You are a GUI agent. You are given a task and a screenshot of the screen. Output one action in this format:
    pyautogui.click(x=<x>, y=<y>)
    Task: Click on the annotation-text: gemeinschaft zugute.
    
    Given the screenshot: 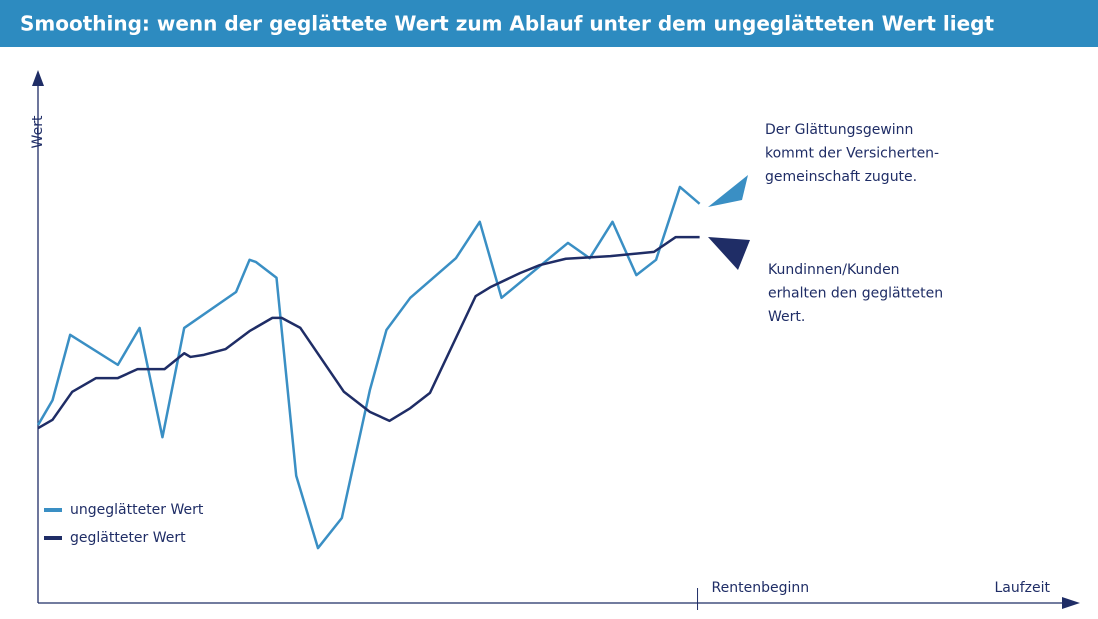 What is the action you would take?
    pyautogui.click(x=841, y=177)
    